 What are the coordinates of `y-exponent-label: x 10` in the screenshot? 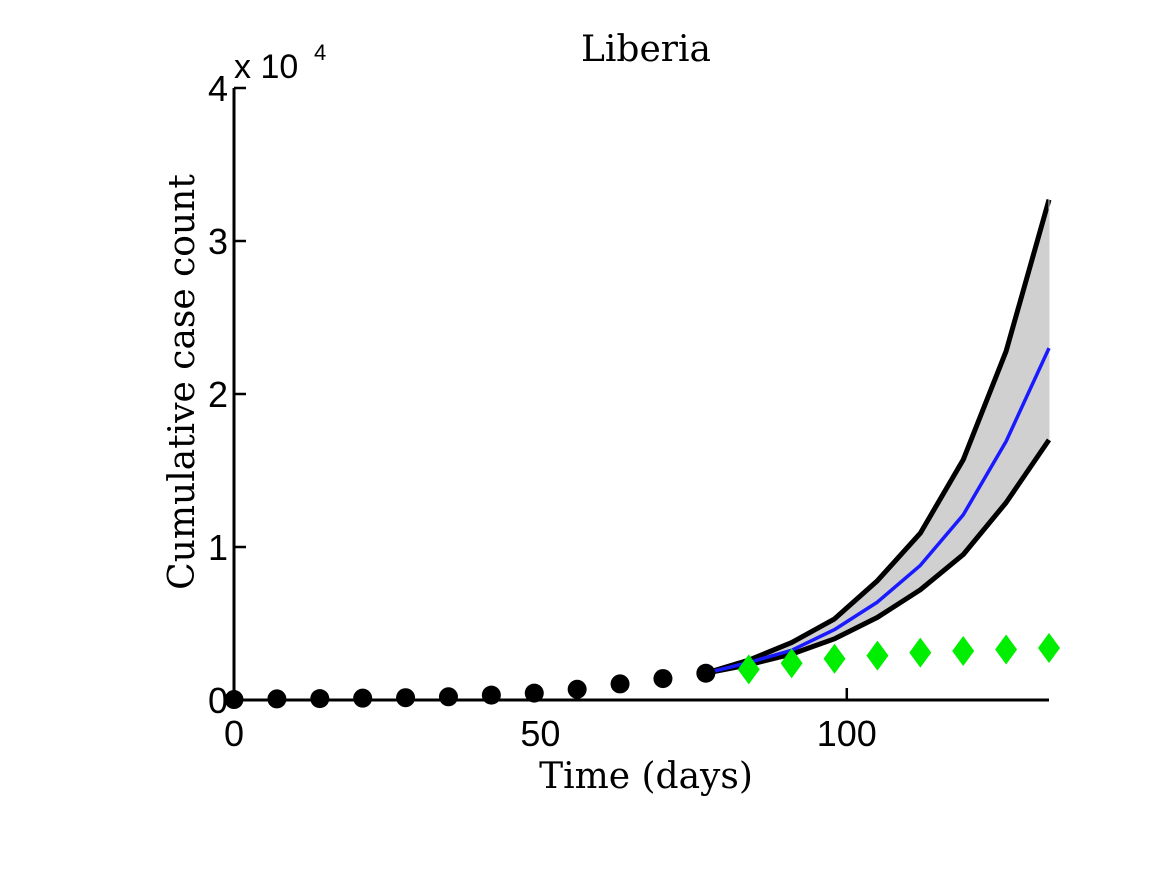 It's located at (266, 67).